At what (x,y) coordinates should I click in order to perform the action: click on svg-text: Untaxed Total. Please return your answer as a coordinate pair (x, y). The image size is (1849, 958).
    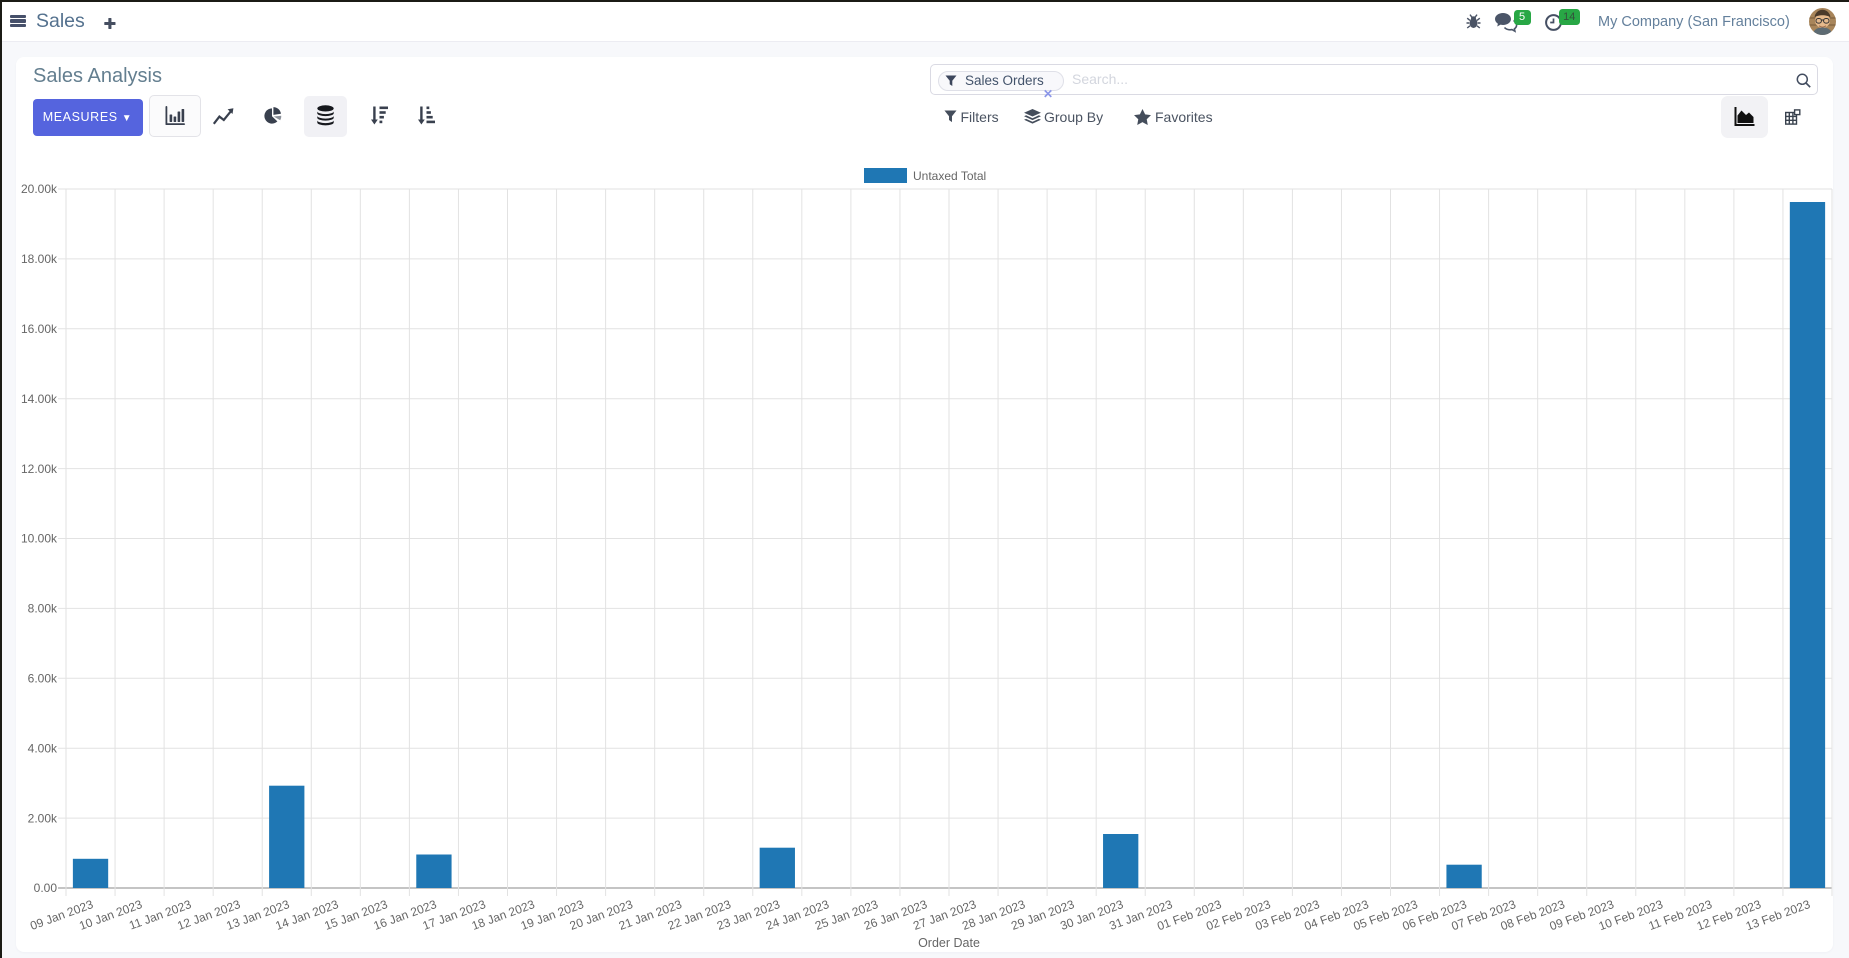
    Looking at the image, I should click on (949, 176).